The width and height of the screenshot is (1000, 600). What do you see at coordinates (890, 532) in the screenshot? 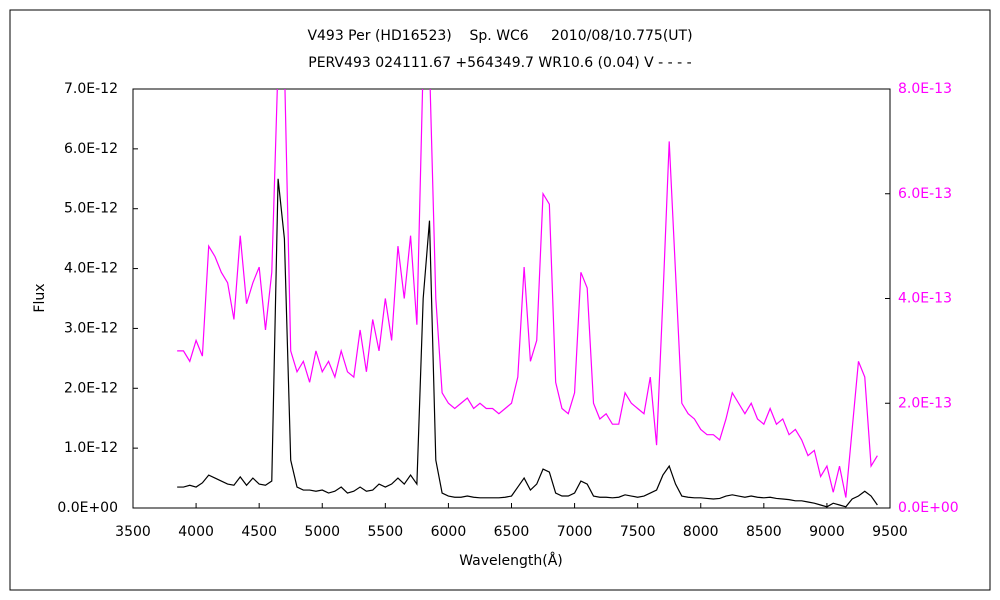
I see `x-tick-label: 9500` at bounding box center [890, 532].